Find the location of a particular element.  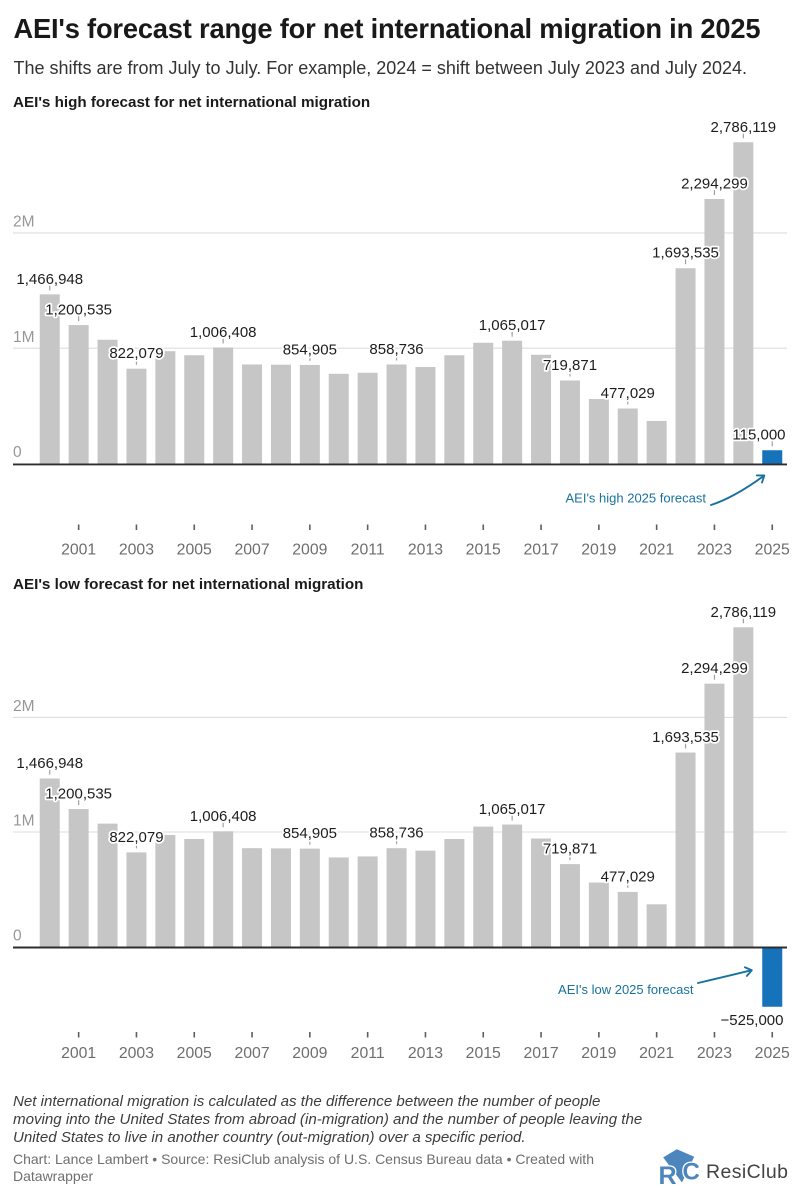

svg-text: AEI's low 2025 forecast is located at coordinates (626, 989).